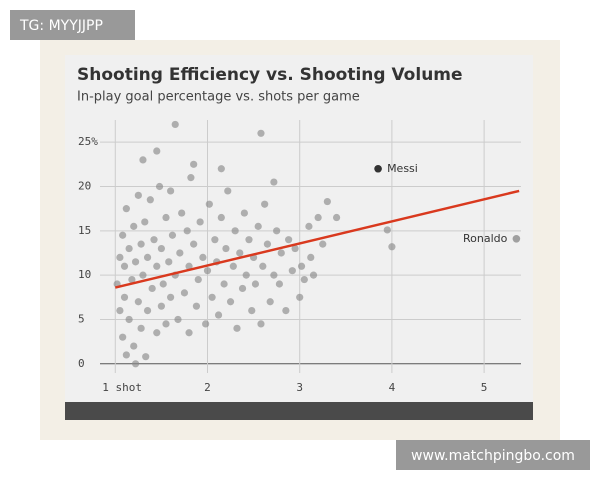  What do you see at coordinates (81, 363) in the screenshot?
I see `y-tick-label: 0` at bounding box center [81, 363].